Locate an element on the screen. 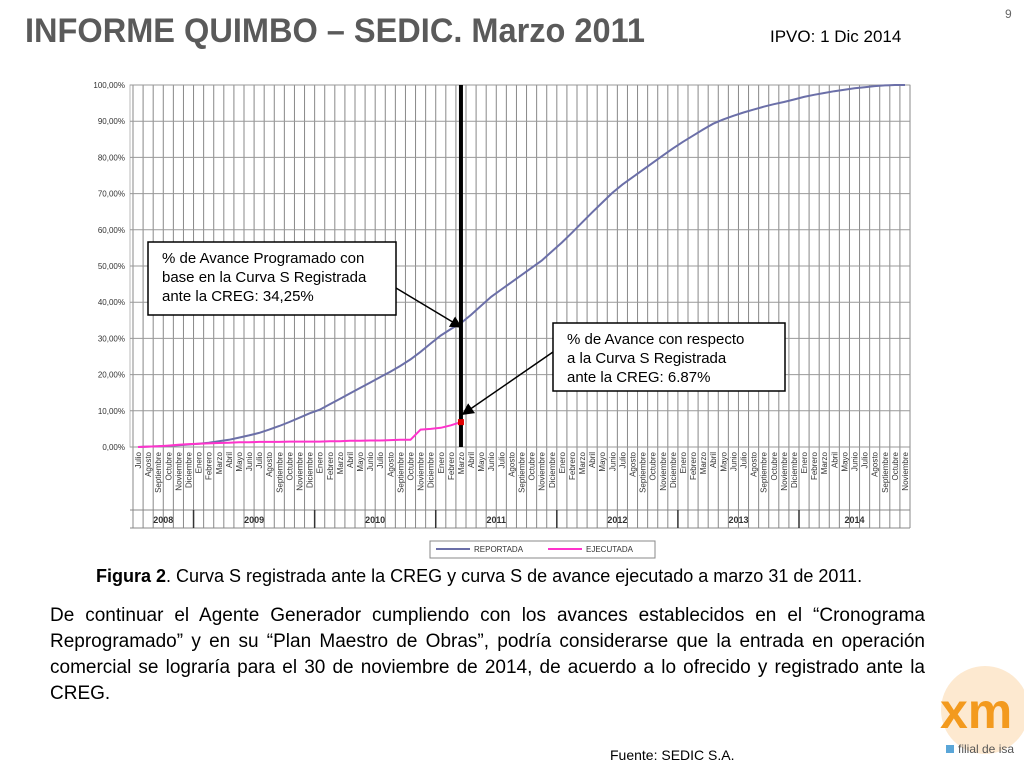  y-tick-label: 50,00% is located at coordinates (111, 266).